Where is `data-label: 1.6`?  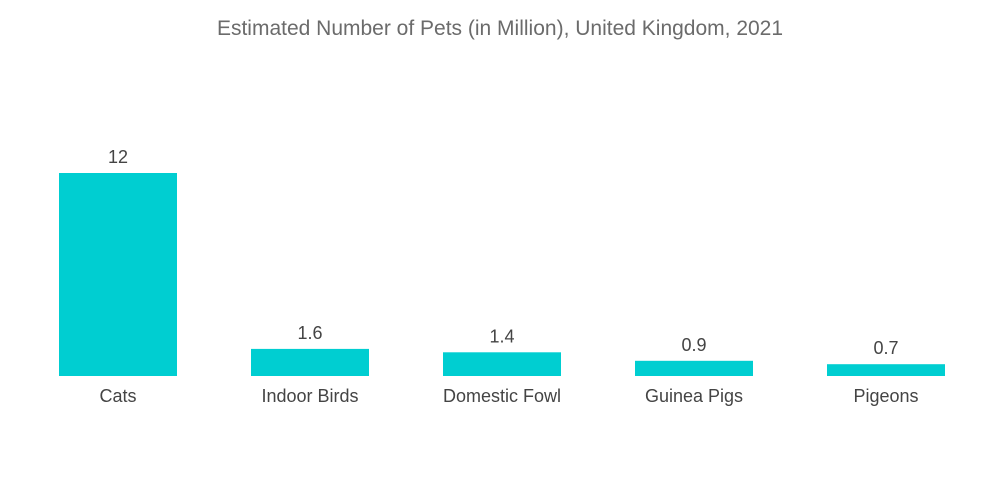
data-label: 1.6 is located at coordinates (309, 333).